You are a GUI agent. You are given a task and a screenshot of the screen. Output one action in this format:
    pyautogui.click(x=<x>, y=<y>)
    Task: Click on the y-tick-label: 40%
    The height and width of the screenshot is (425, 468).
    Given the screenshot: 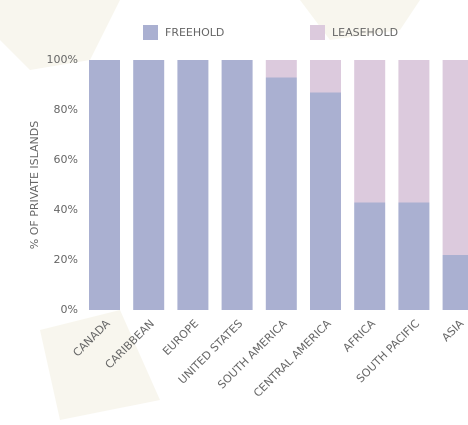 What is the action you would take?
    pyautogui.click(x=66, y=209)
    